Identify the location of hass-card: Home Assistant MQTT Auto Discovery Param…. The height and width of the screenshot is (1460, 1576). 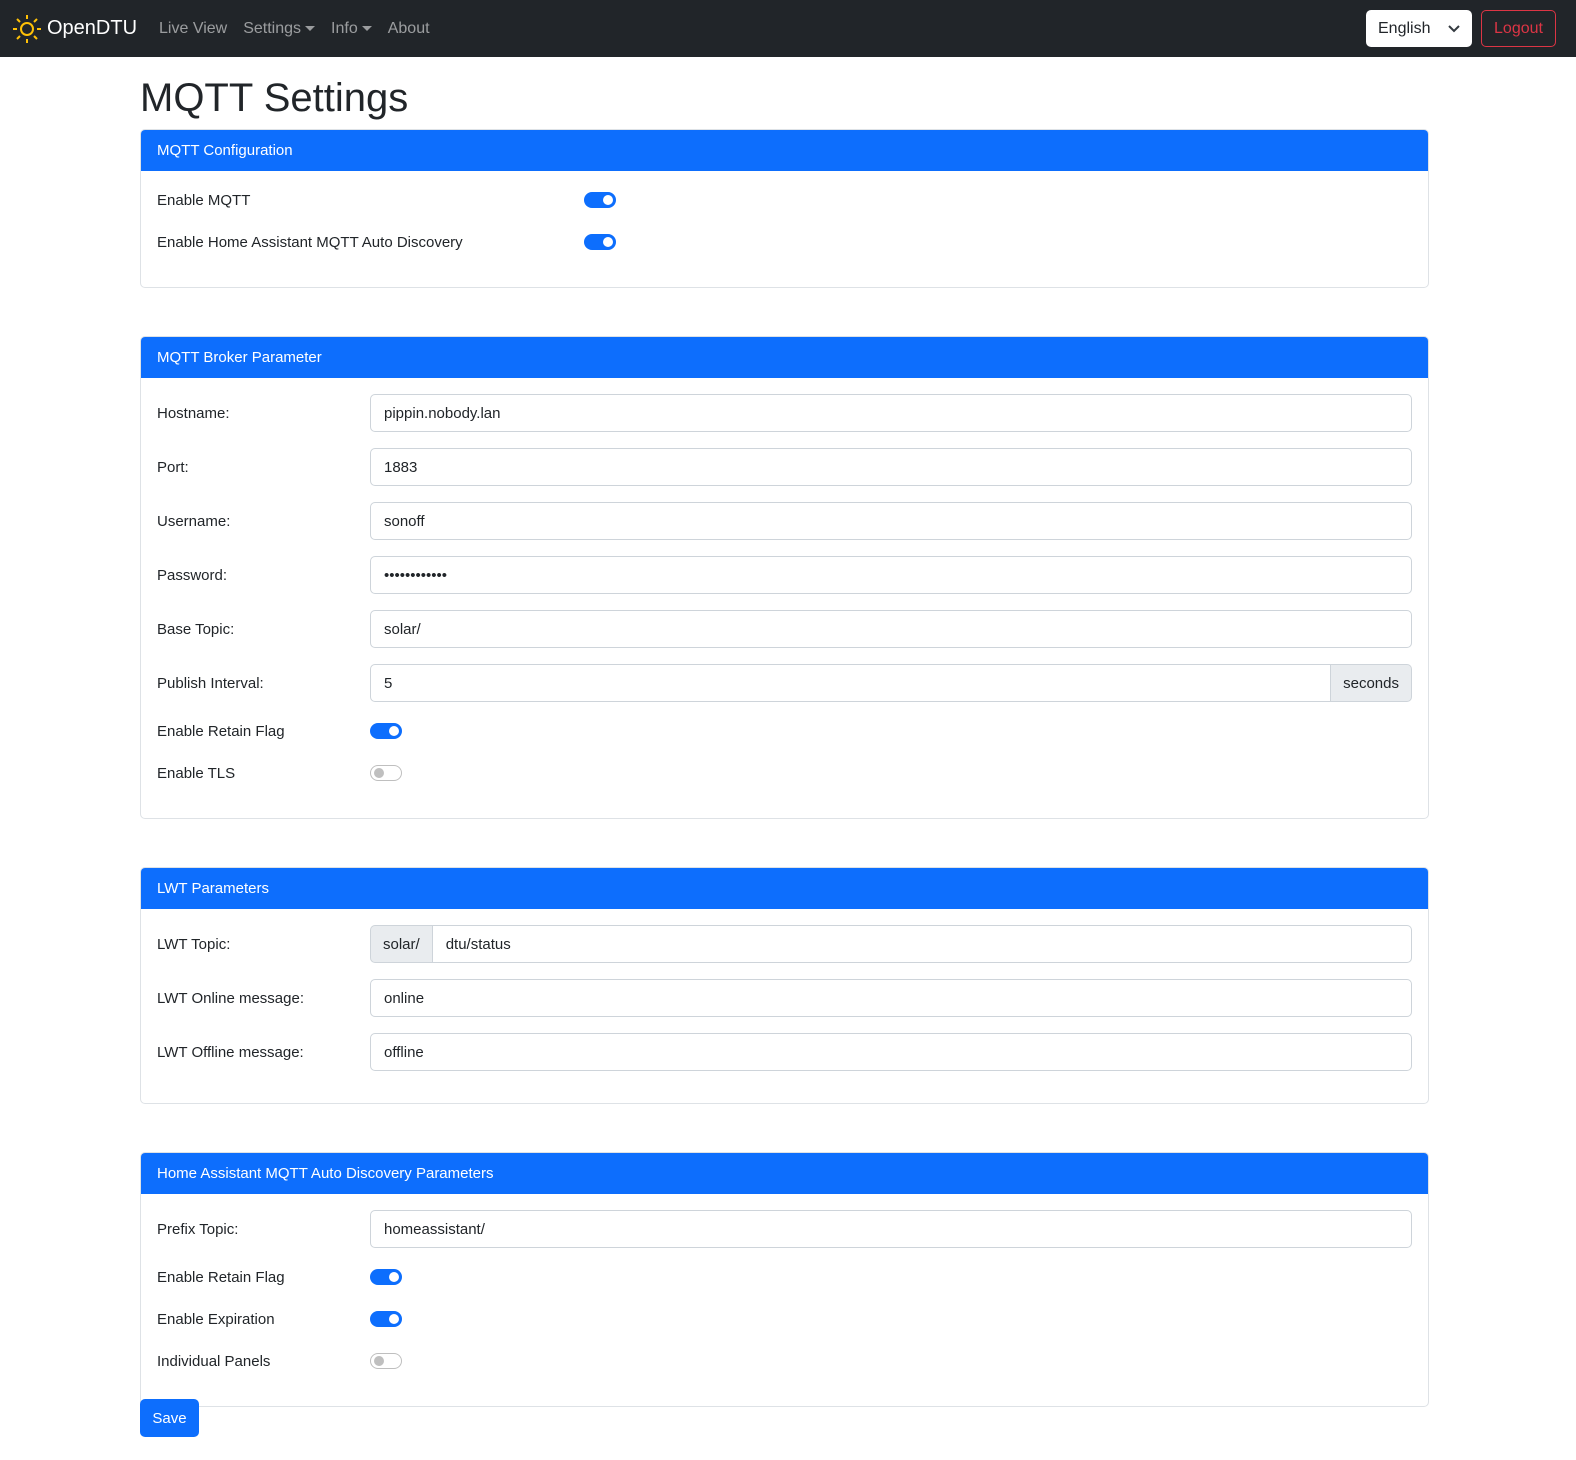
(784, 1279).